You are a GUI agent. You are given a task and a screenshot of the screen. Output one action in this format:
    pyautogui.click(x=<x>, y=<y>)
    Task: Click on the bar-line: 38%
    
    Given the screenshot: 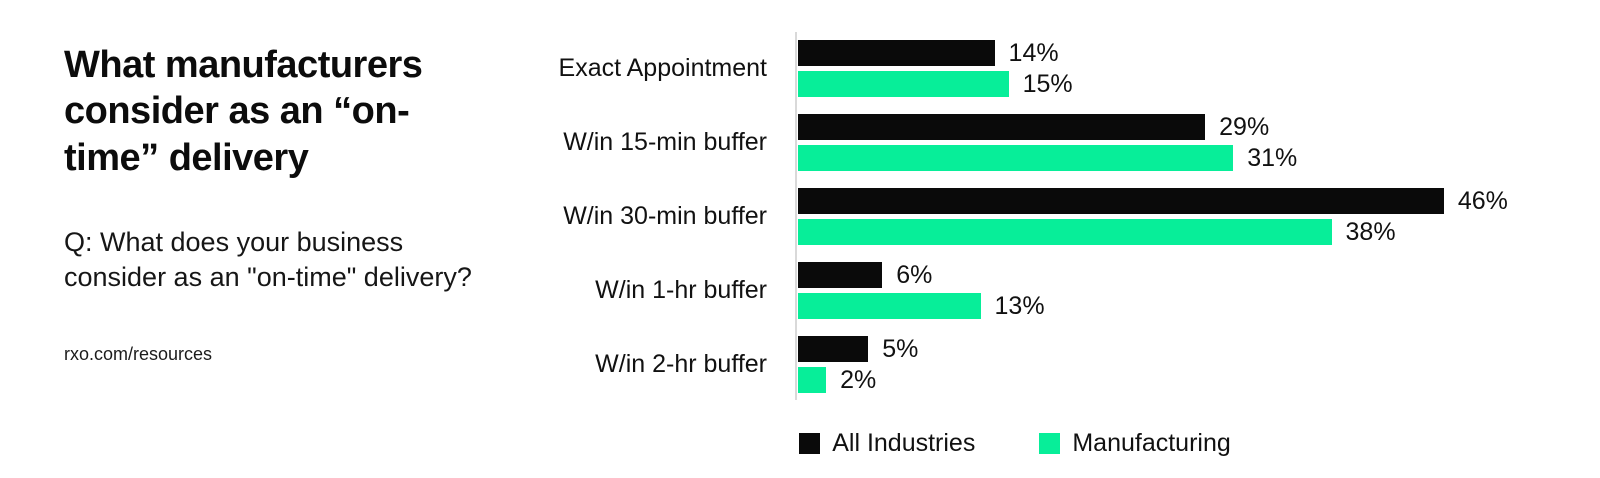 What is the action you would take?
    pyautogui.click(x=1149, y=231)
    